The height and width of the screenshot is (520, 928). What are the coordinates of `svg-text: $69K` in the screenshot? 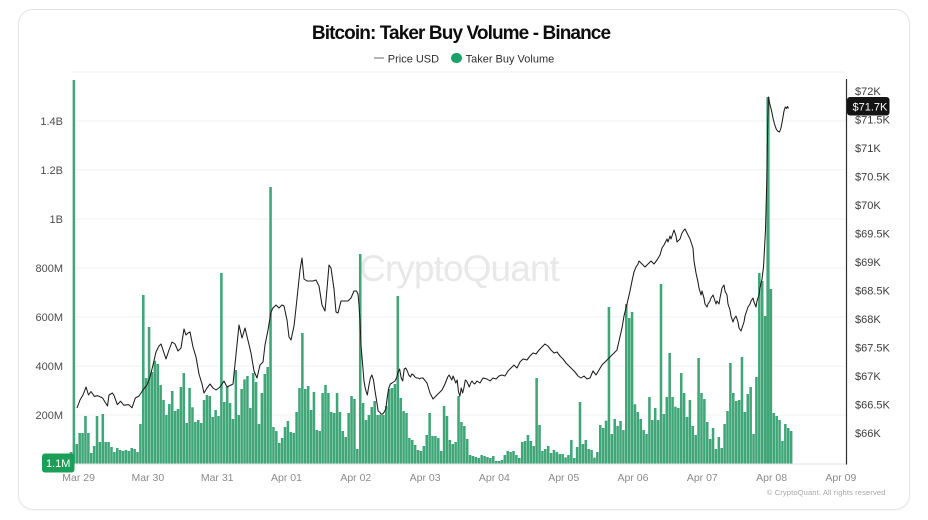 It's located at (868, 263).